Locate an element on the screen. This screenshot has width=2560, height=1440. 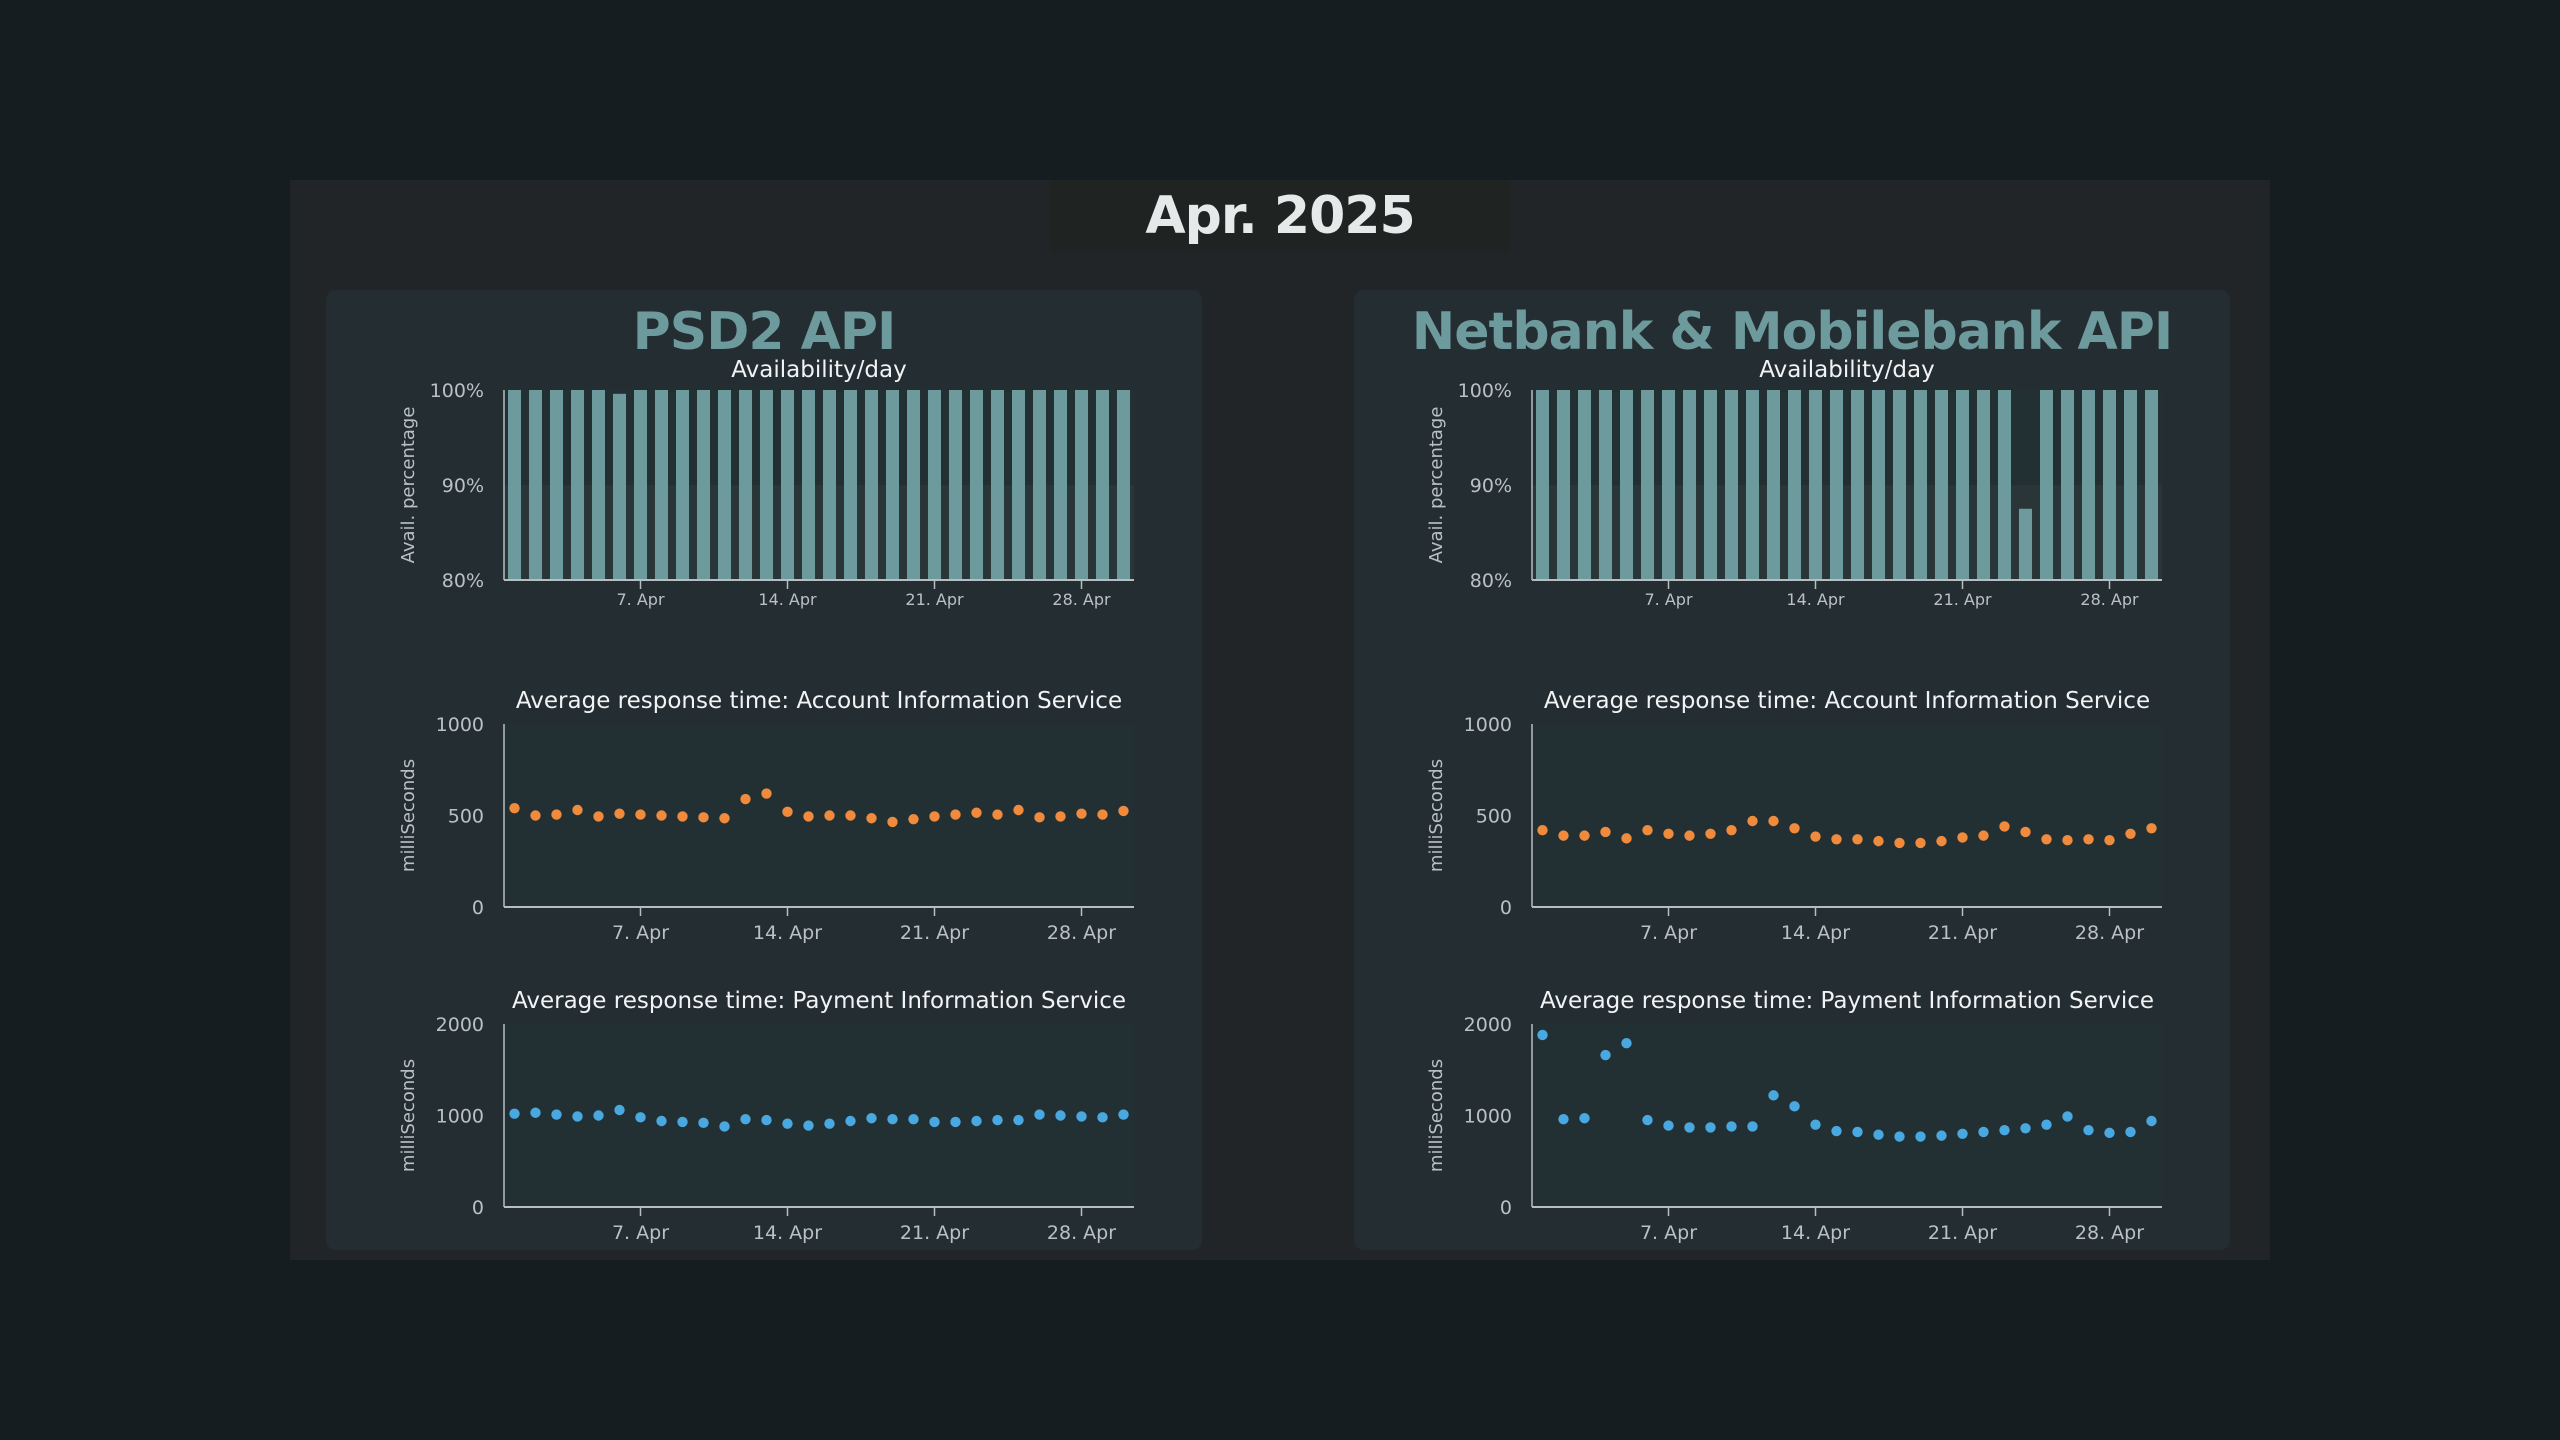
chart-title: Availability/day is located at coordinates (1846, 370).